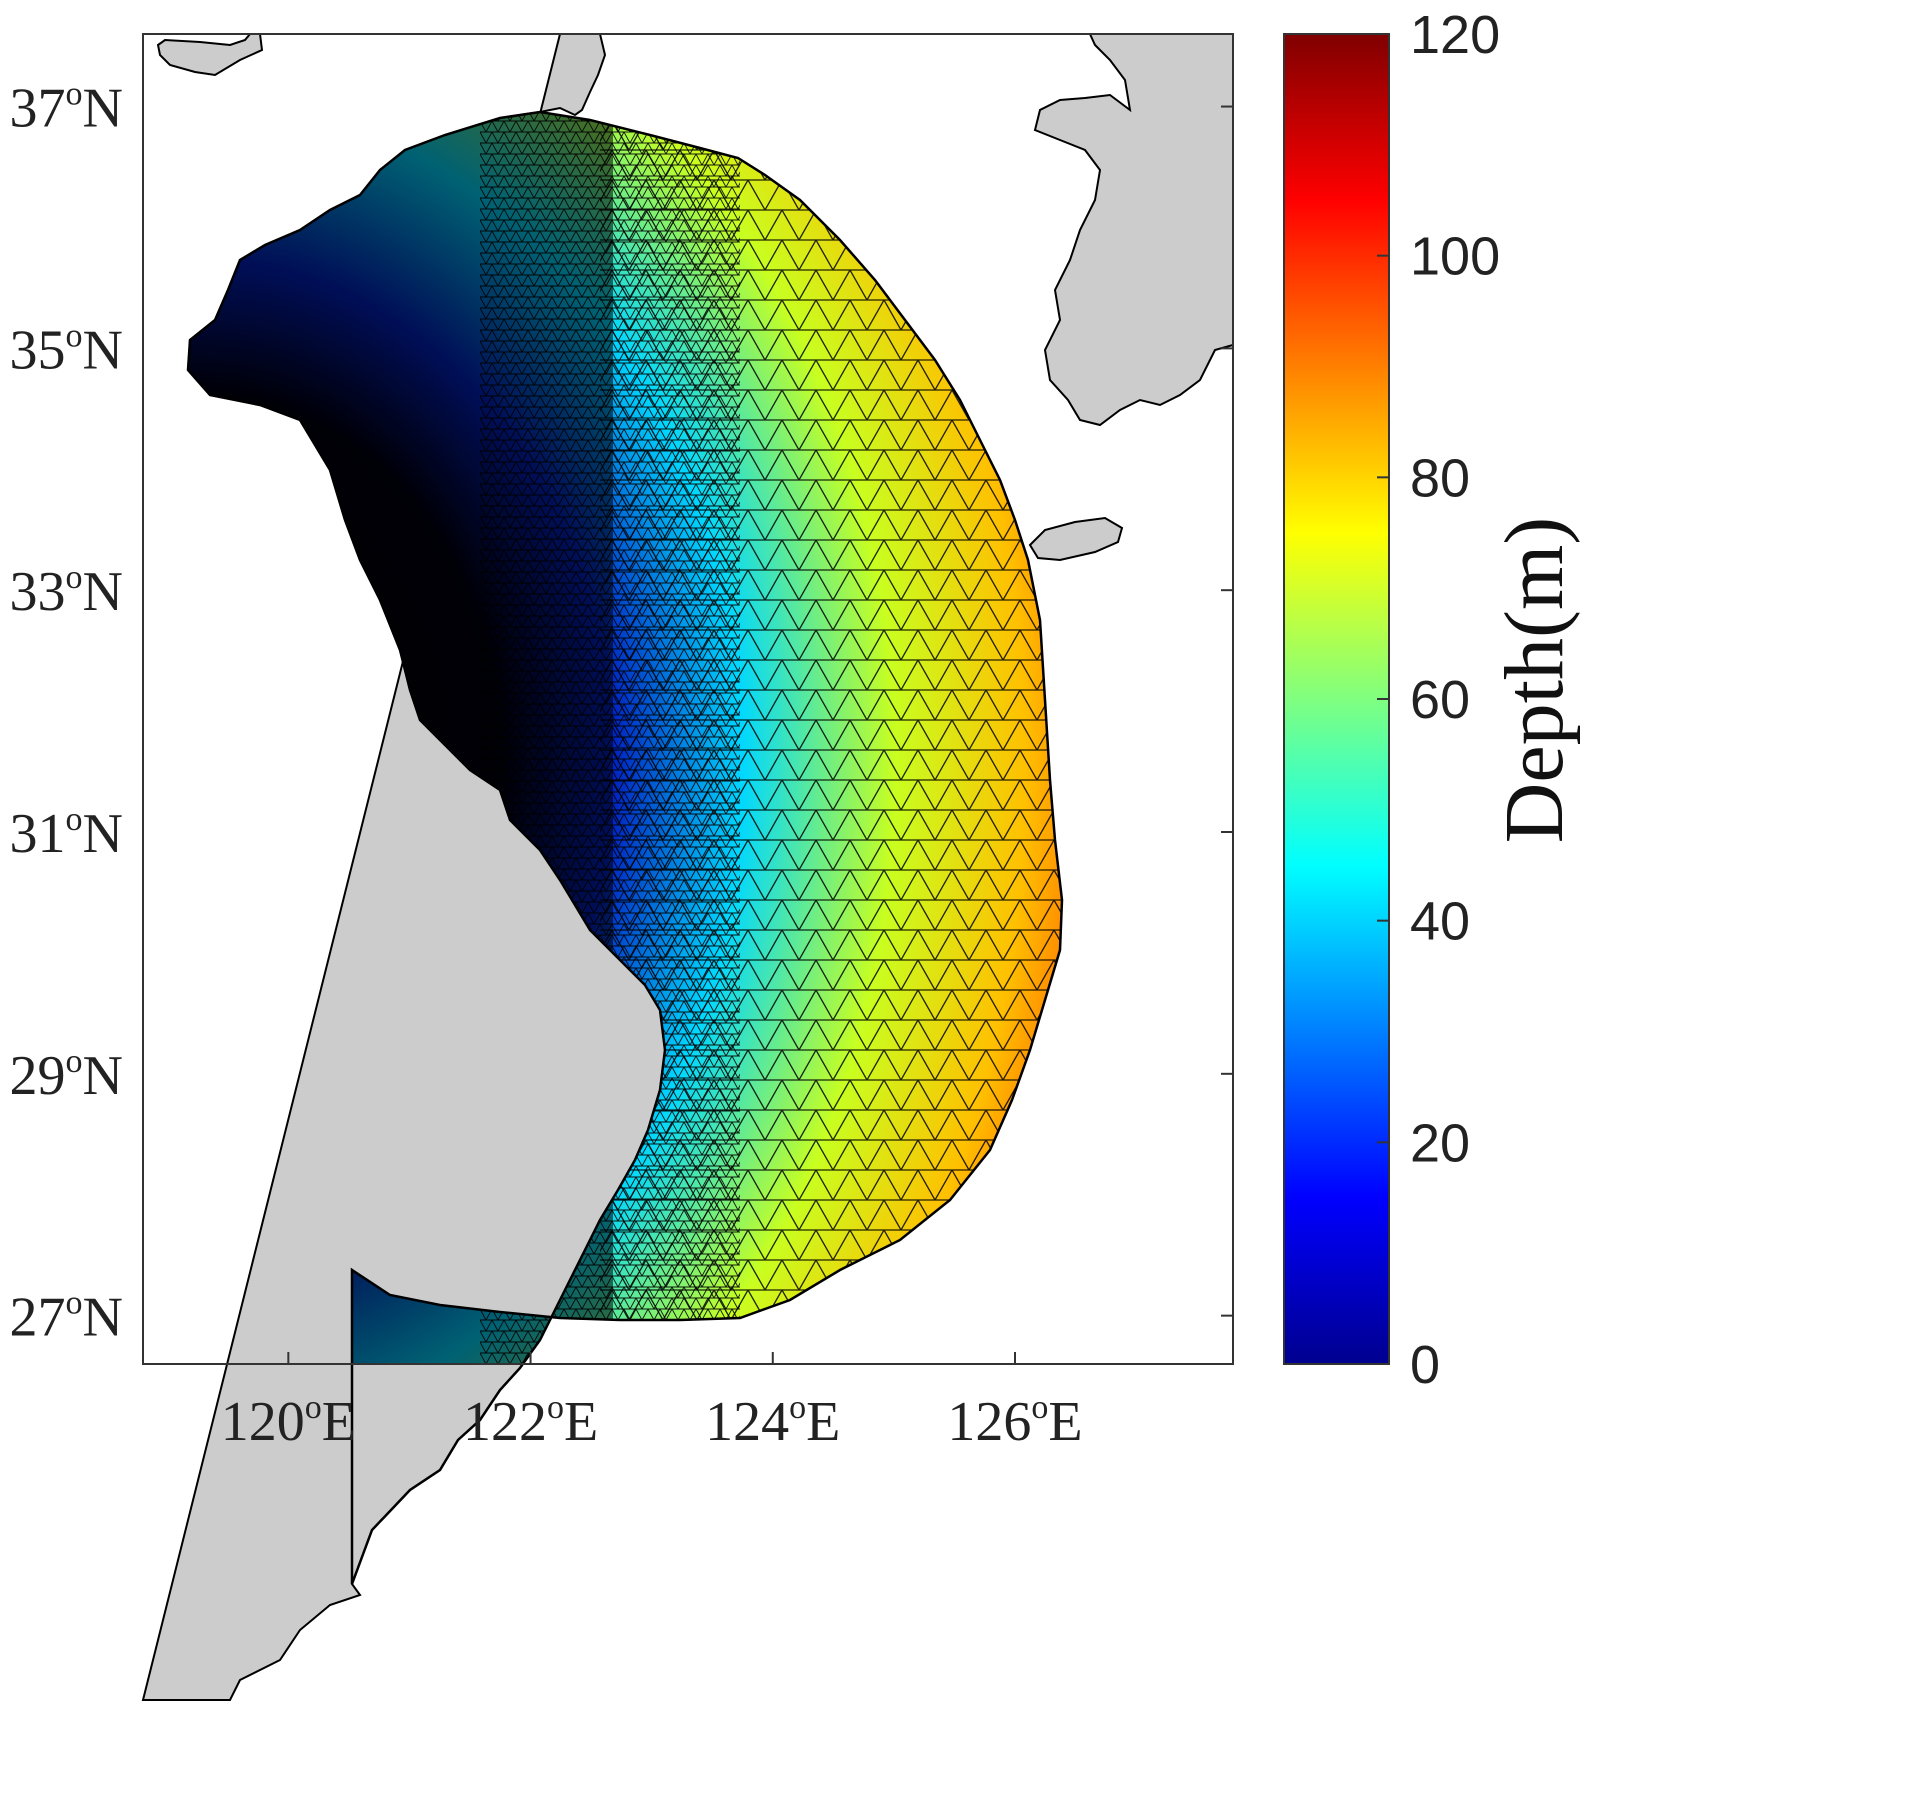  I want to click on lon-tick-label: 120oE, so click(288, 1421).